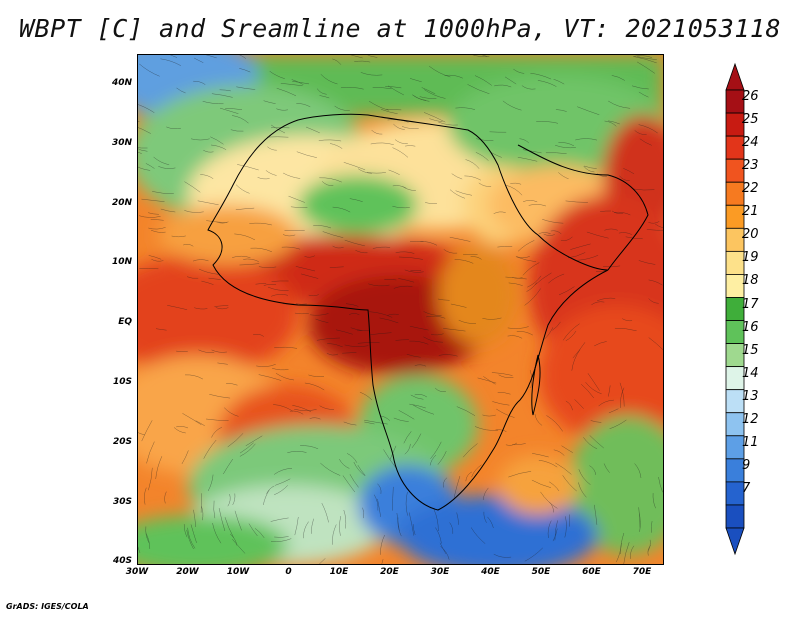 The width and height of the screenshot is (800, 618). Describe the element at coordinates (750, 442) in the screenshot. I see `colorbar-label: 11` at that location.